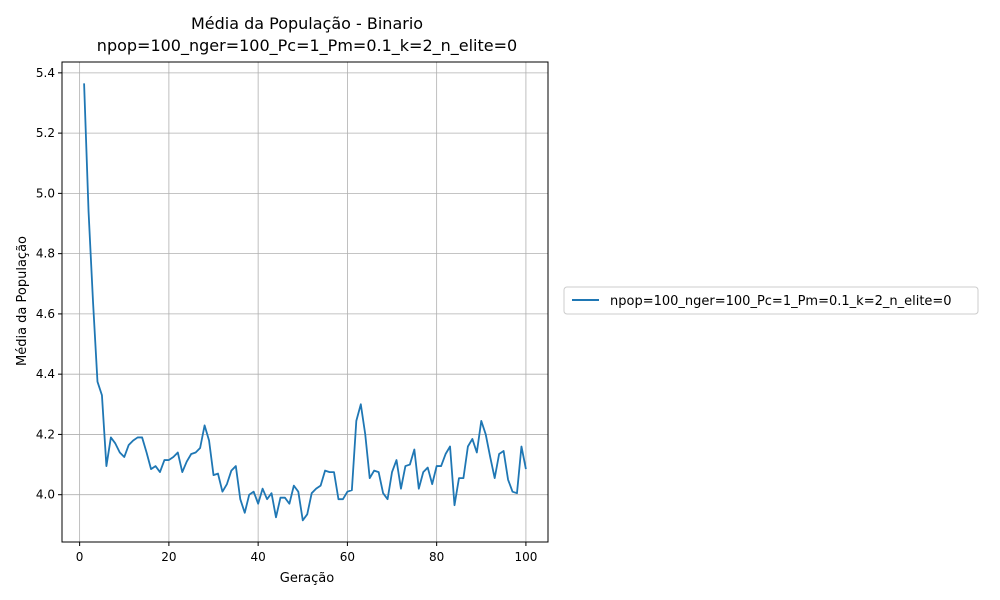 The width and height of the screenshot is (1000, 600). I want to click on x-tick-label: 80, so click(436, 557).